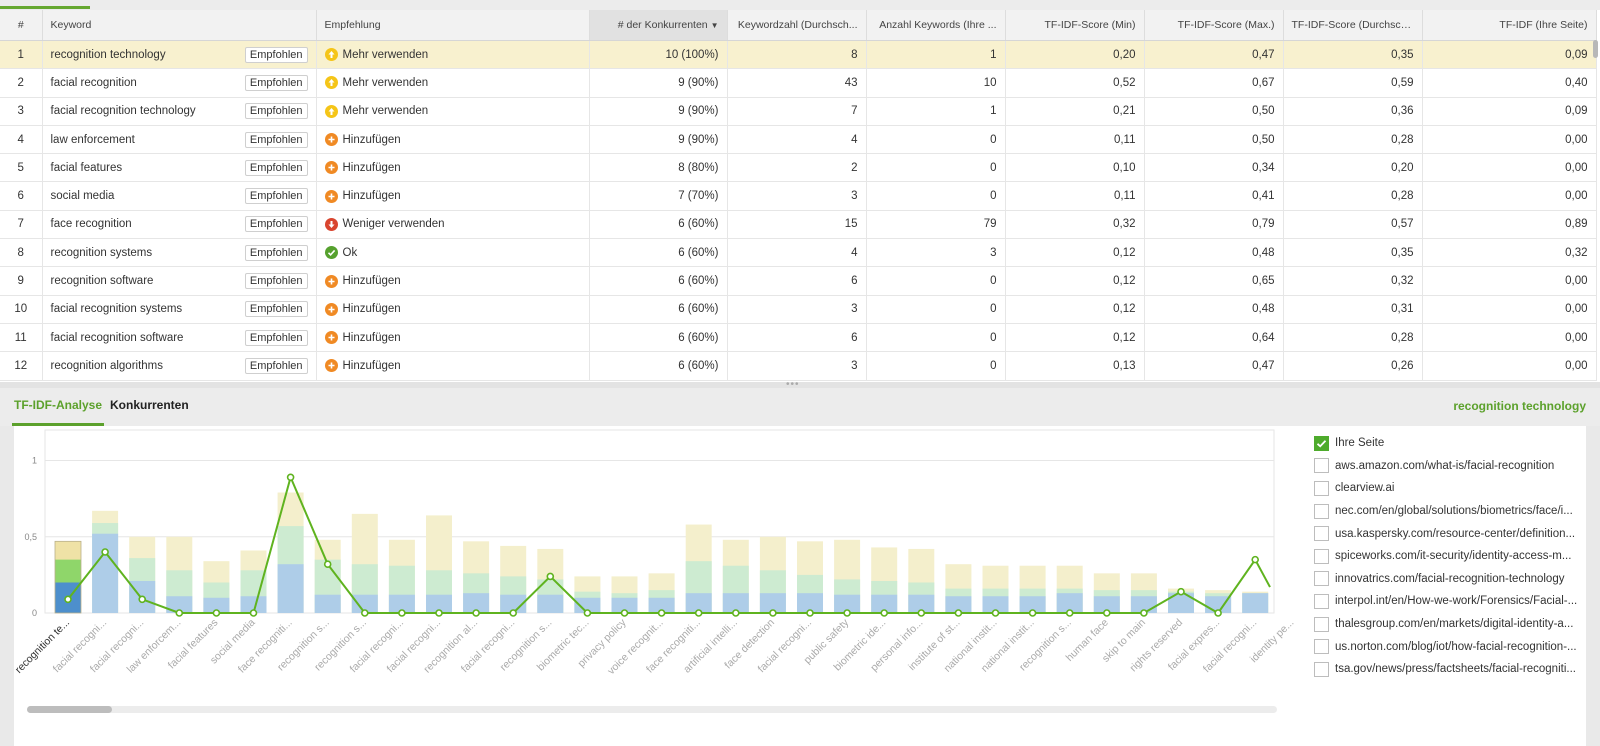 The width and height of the screenshot is (1600, 746). What do you see at coordinates (1321, 443) in the screenshot?
I see `checkbox-checked-icon` at bounding box center [1321, 443].